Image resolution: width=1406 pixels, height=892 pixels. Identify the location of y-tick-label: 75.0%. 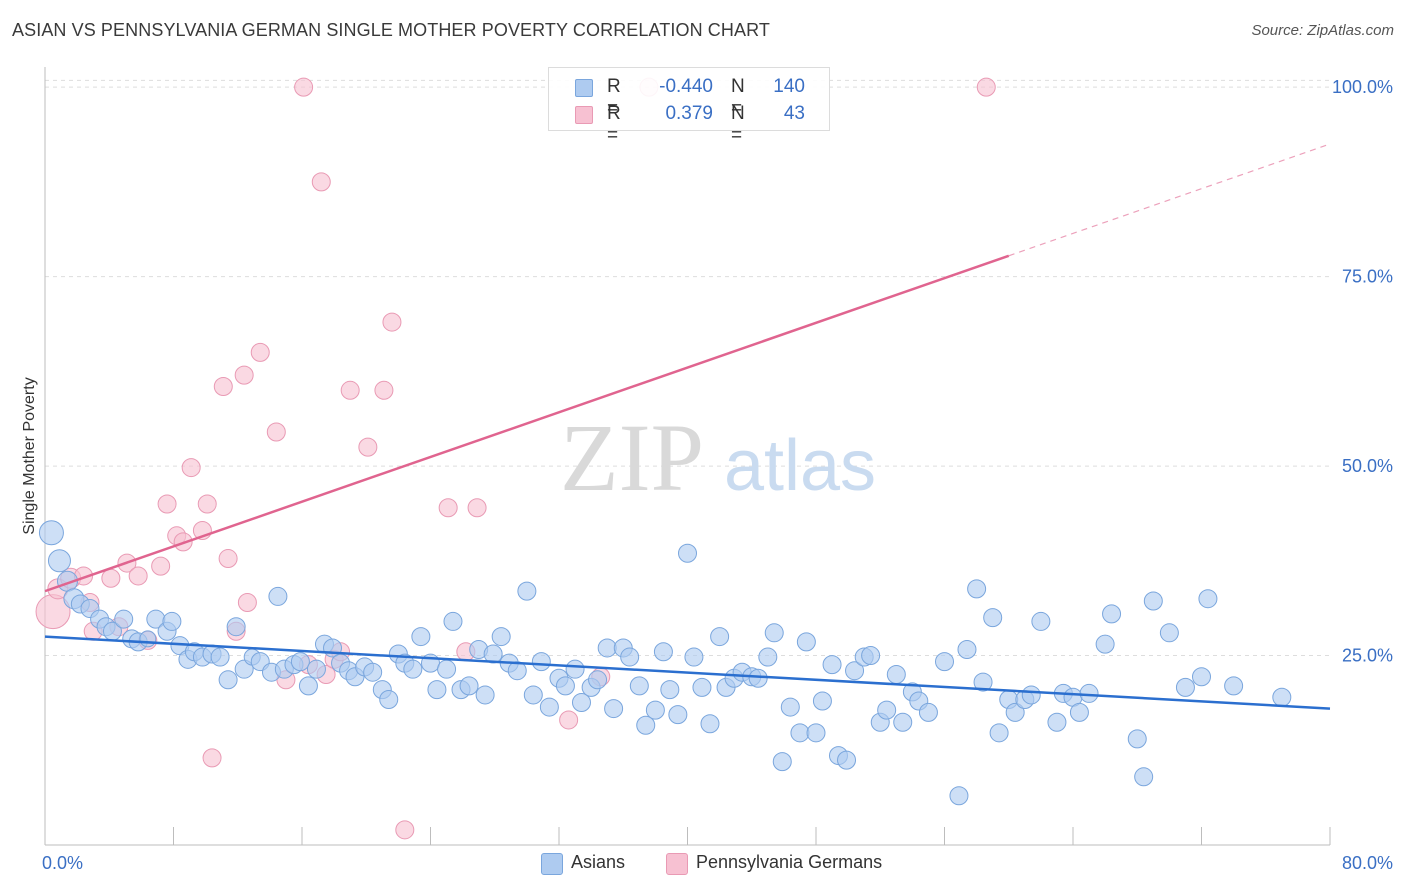
(1367, 277).